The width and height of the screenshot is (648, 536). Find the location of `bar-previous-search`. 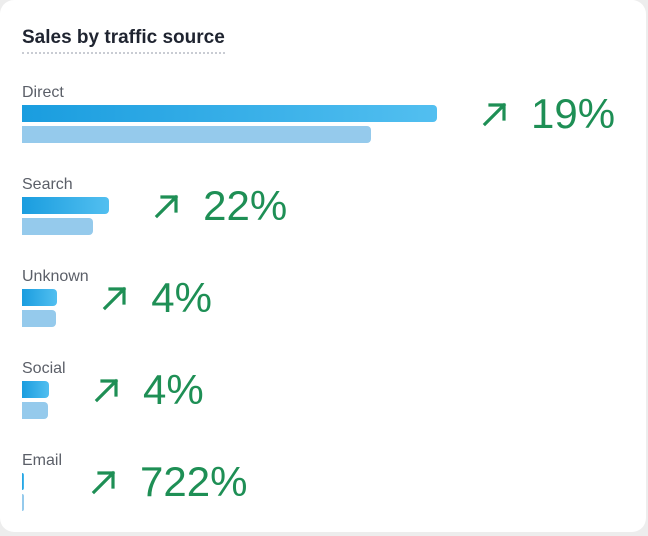

bar-previous-search is located at coordinates (58, 226).